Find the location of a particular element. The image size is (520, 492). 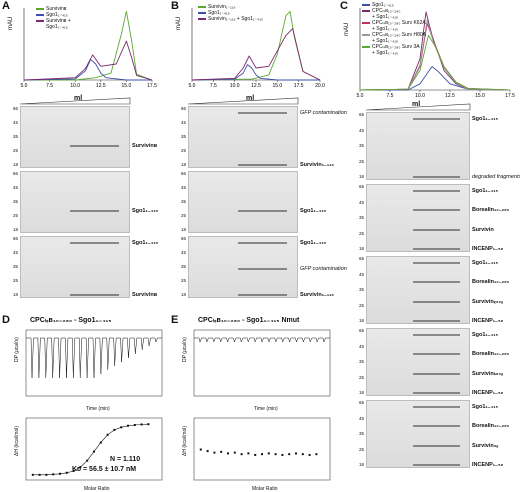

band-label: Survivin₃ₐ is located at coordinates (485, 445).